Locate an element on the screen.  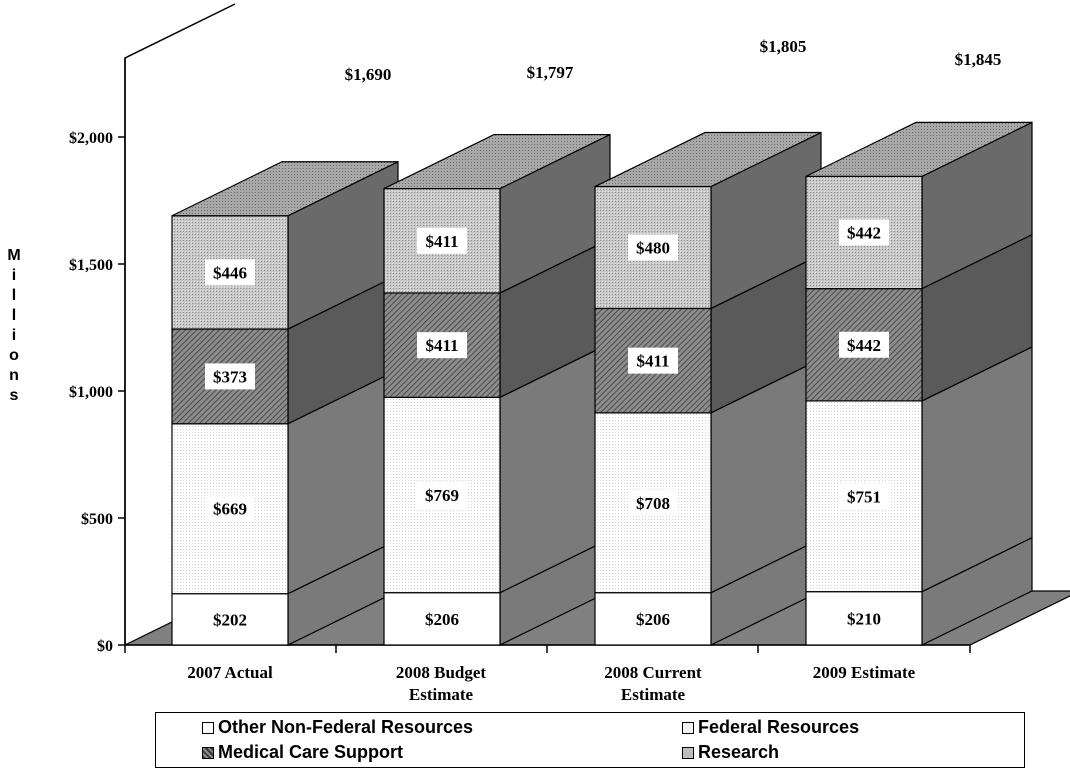
data-label-medical-care-support-2007-actual: $373 is located at coordinates (230, 376).